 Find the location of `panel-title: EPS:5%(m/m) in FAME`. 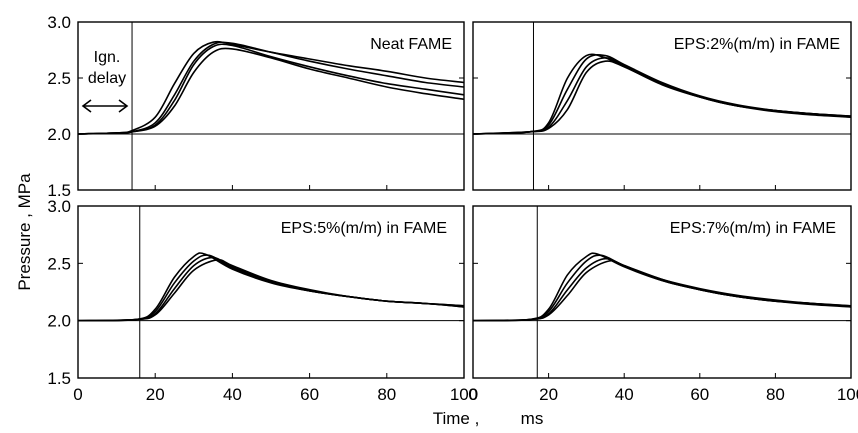

panel-title: EPS:5%(m/m) in FAME is located at coordinates (364, 228).